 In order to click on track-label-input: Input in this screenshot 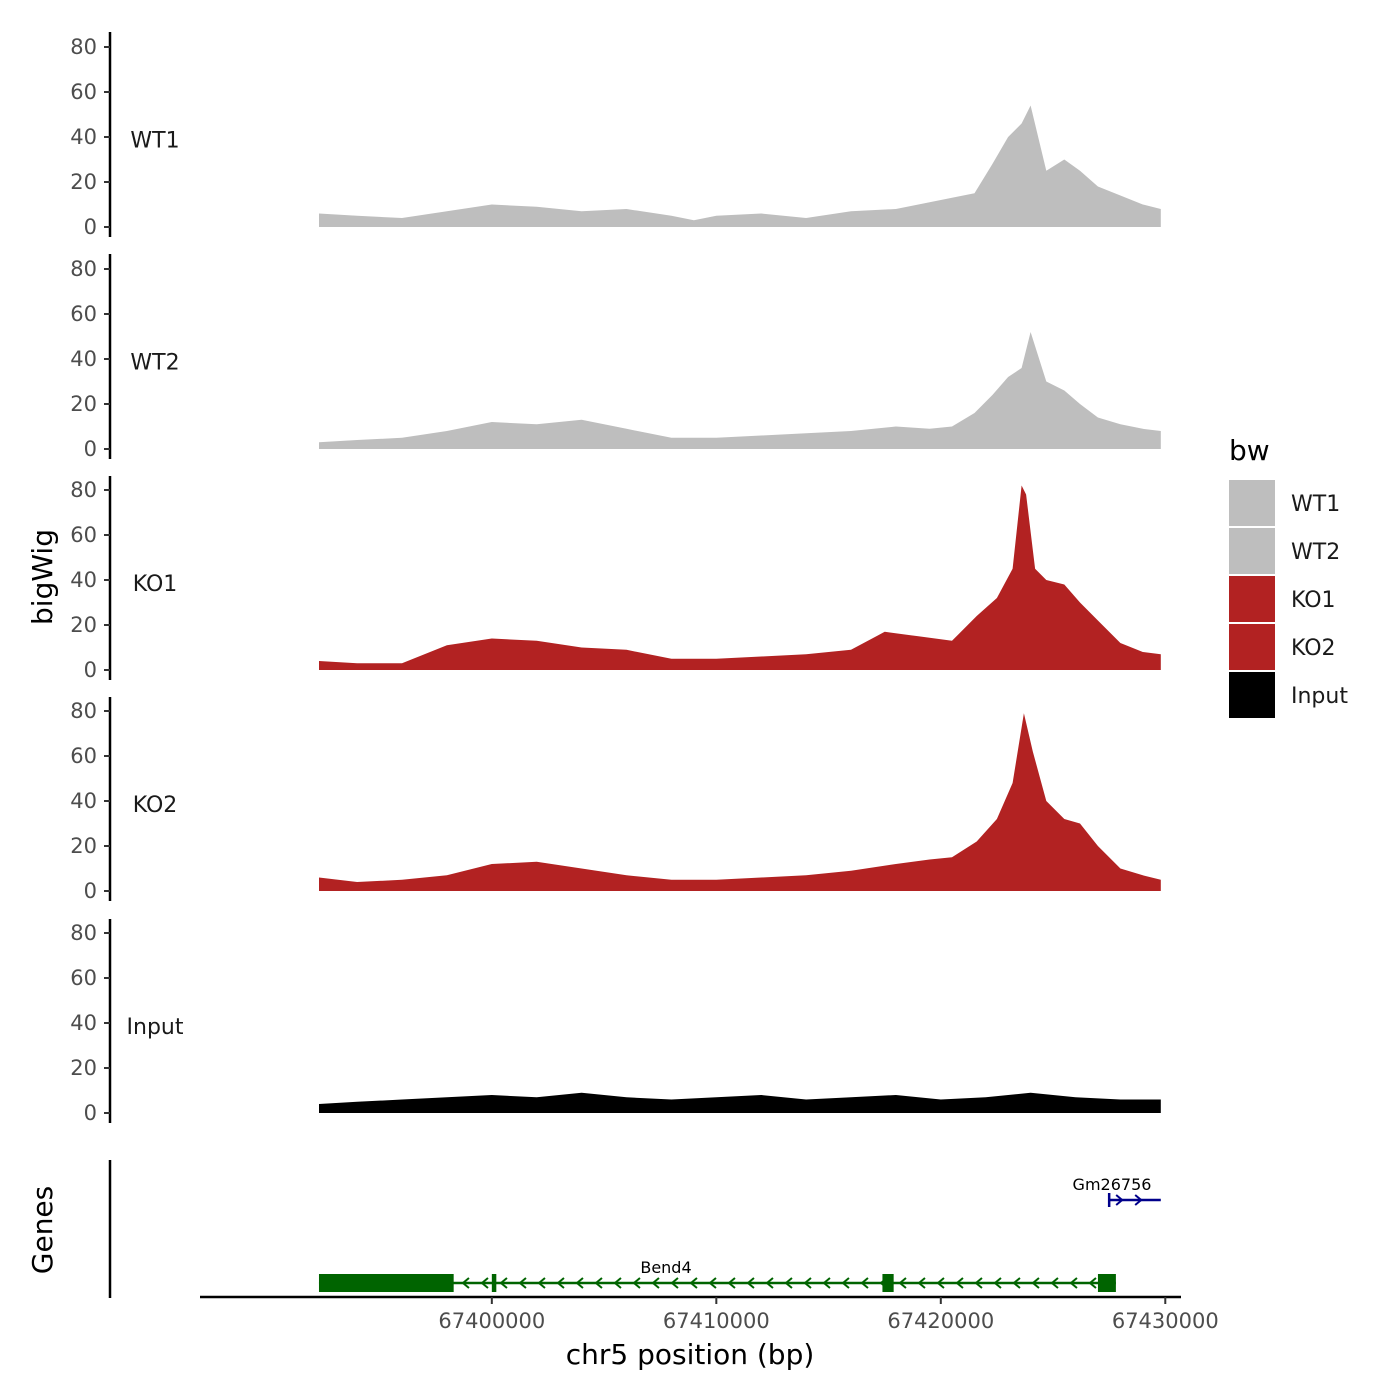, I will do `click(155, 1027)`.